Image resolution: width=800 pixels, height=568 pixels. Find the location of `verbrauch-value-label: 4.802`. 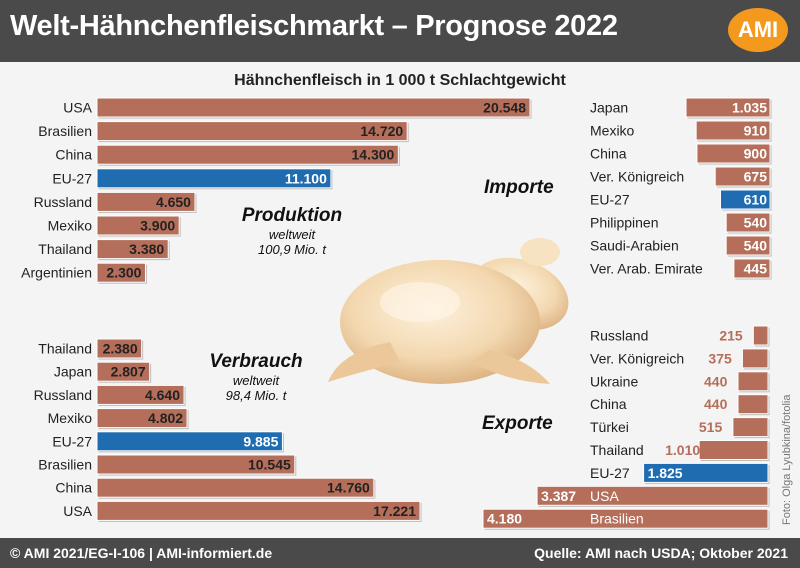

verbrauch-value-label: 4.802 is located at coordinates (165, 418).